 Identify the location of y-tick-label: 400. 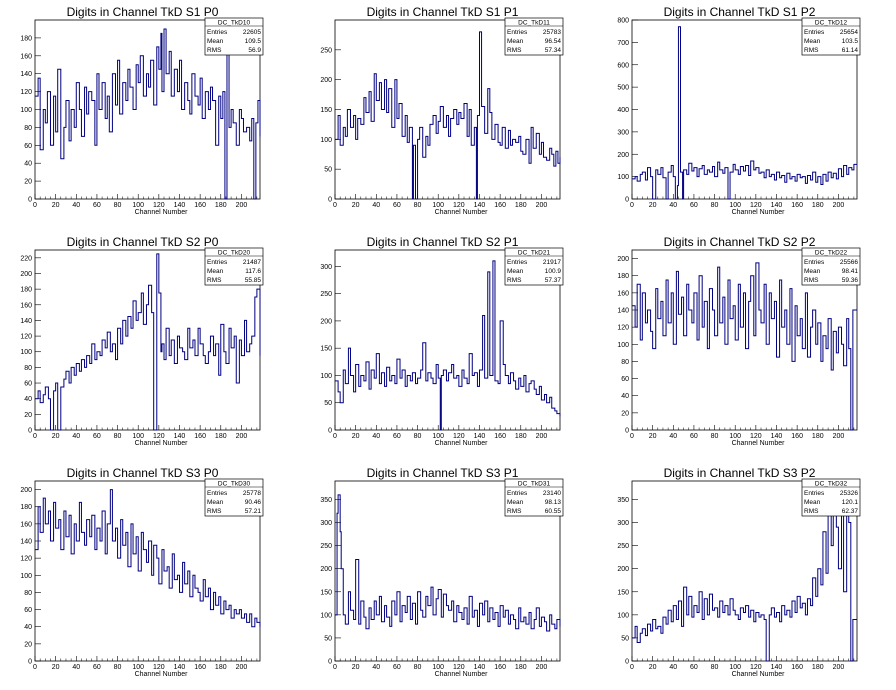
(623, 110).